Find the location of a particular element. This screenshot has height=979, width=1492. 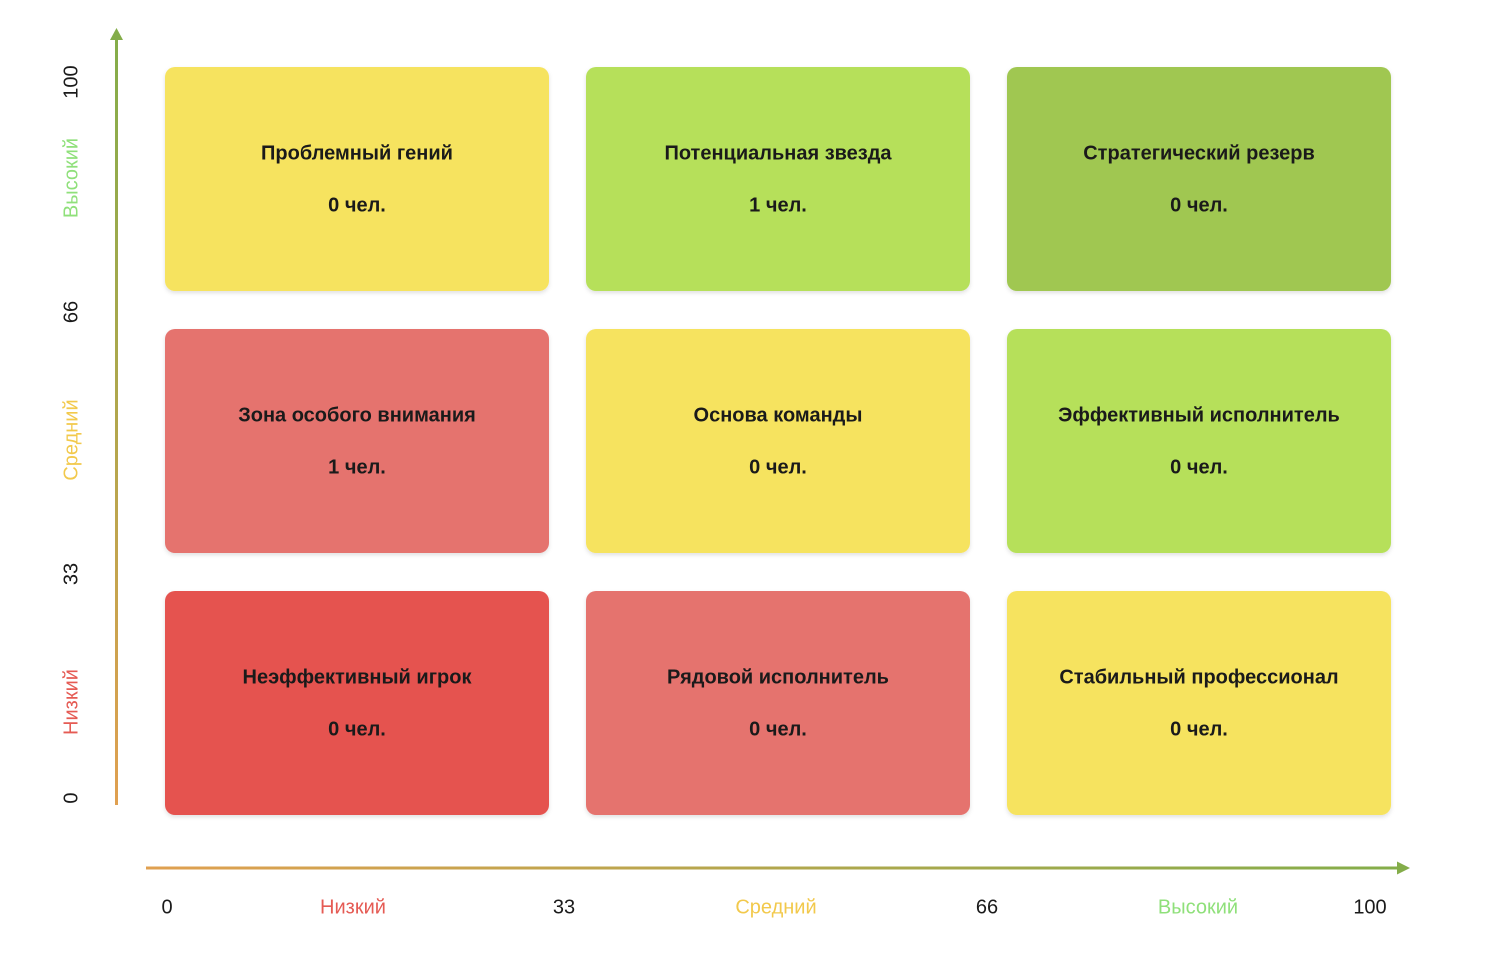

x-level-label: Высокий is located at coordinates (1198, 907).